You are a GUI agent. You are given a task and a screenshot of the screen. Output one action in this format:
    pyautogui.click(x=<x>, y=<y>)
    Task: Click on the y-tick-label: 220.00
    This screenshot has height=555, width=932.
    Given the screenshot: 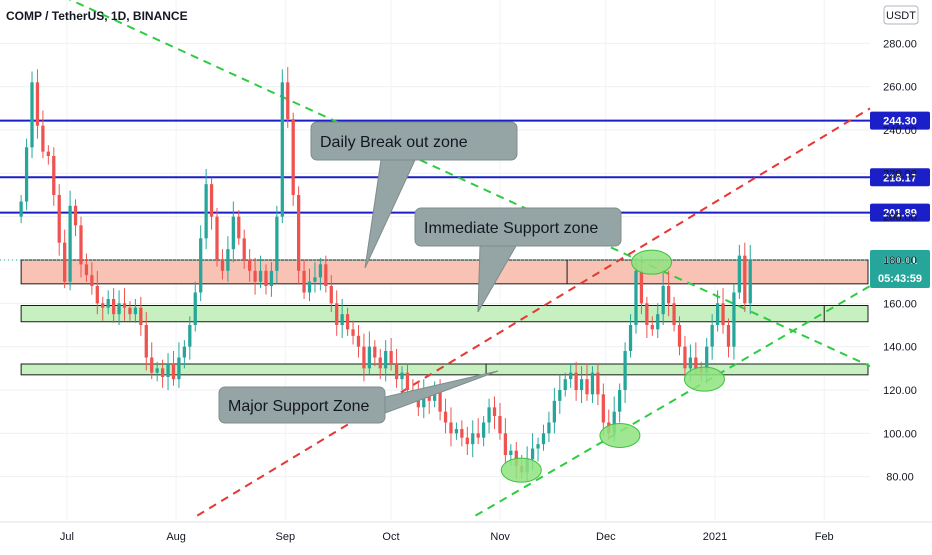 What is the action you would take?
    pyautogui.click(x=900, y=174)
    